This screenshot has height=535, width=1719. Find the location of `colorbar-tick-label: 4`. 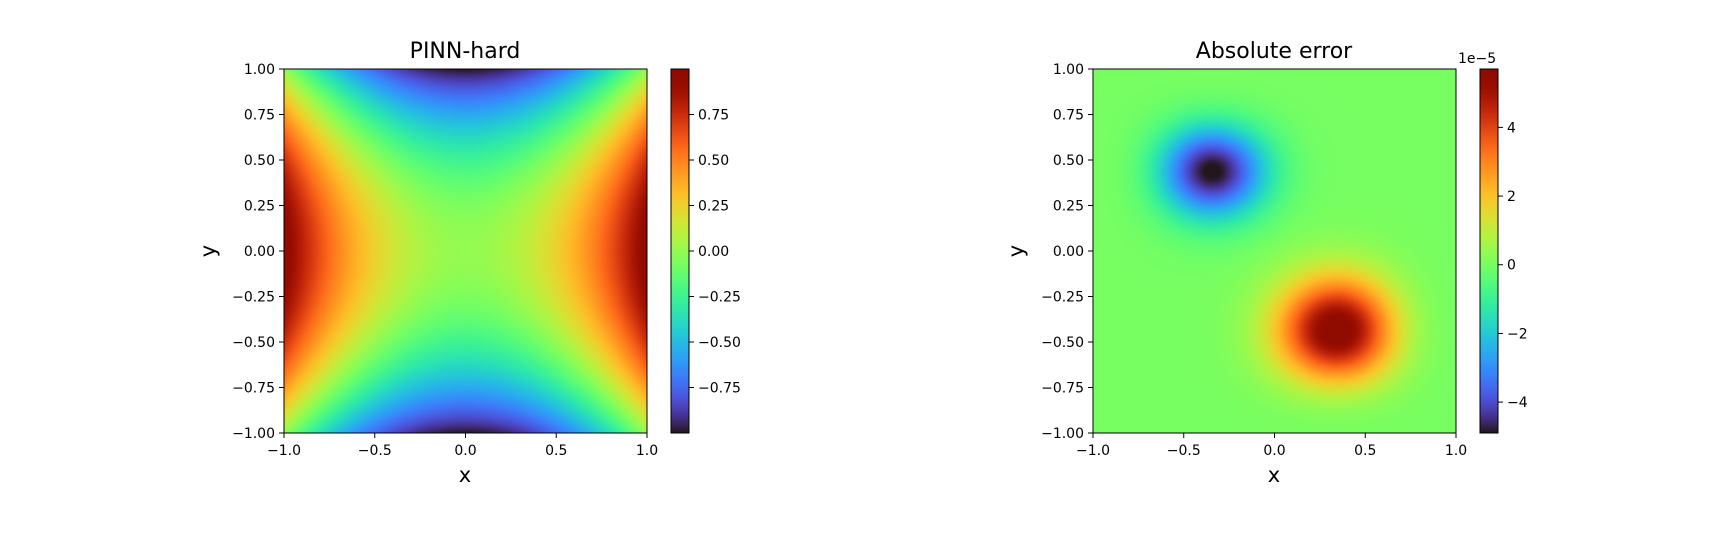

colorbar-tick-label: 4 is located at coordinates (1511, 128).